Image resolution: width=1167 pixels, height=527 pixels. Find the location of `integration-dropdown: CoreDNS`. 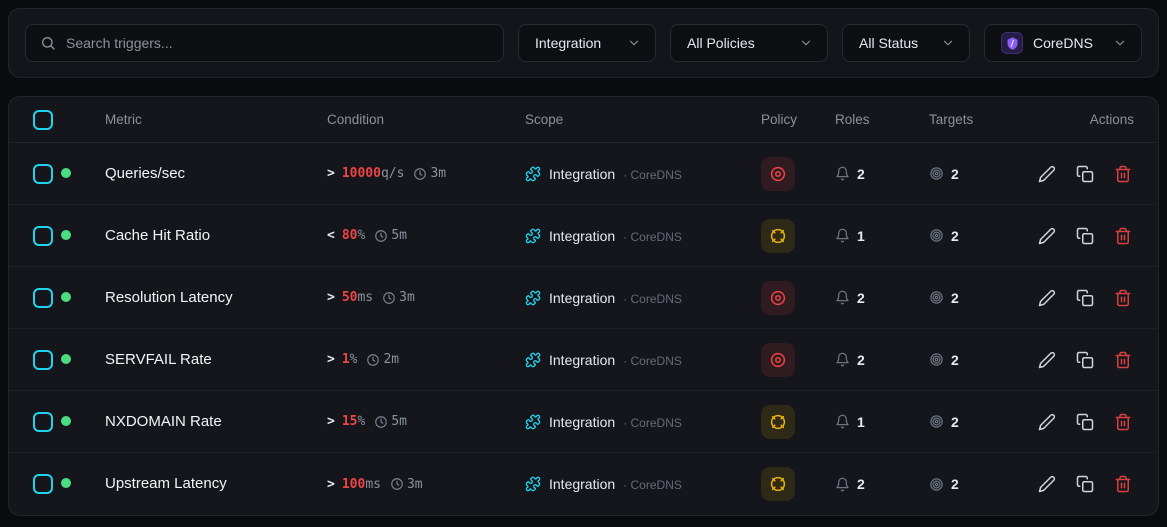

integration-dropdown: CoreDNS is located at coordinates (1063, 43).